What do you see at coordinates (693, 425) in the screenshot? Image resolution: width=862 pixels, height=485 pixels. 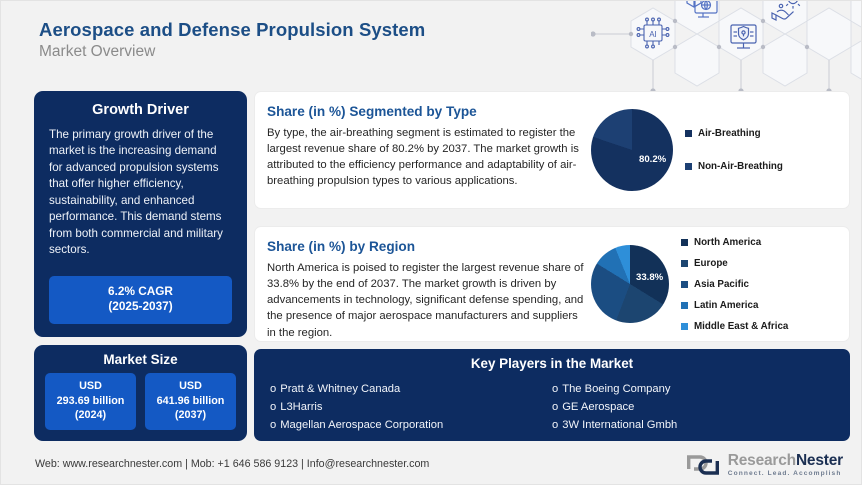 I see `key-player-item: o 3W International Gmbh` at bounding box center [693, 425].